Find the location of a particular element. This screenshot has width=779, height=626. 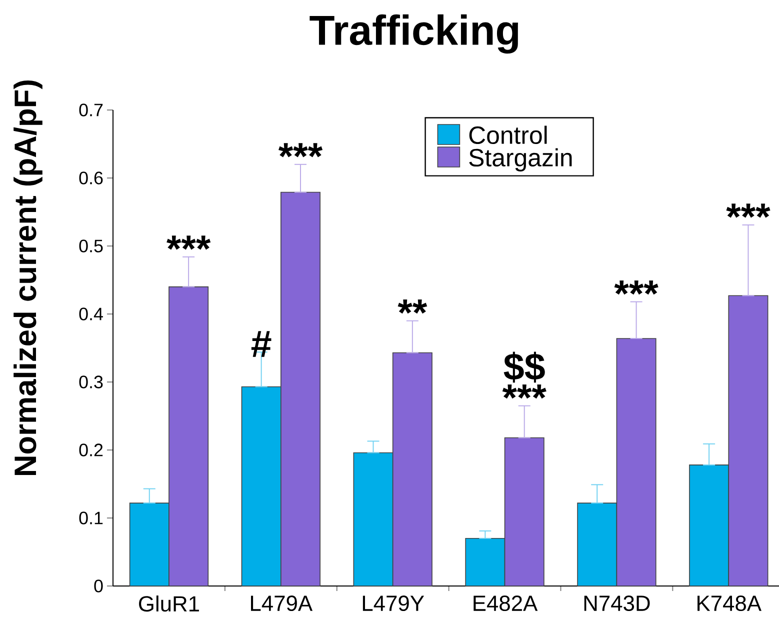

x-tick-label: E482A is located at coordinates (506, 604).